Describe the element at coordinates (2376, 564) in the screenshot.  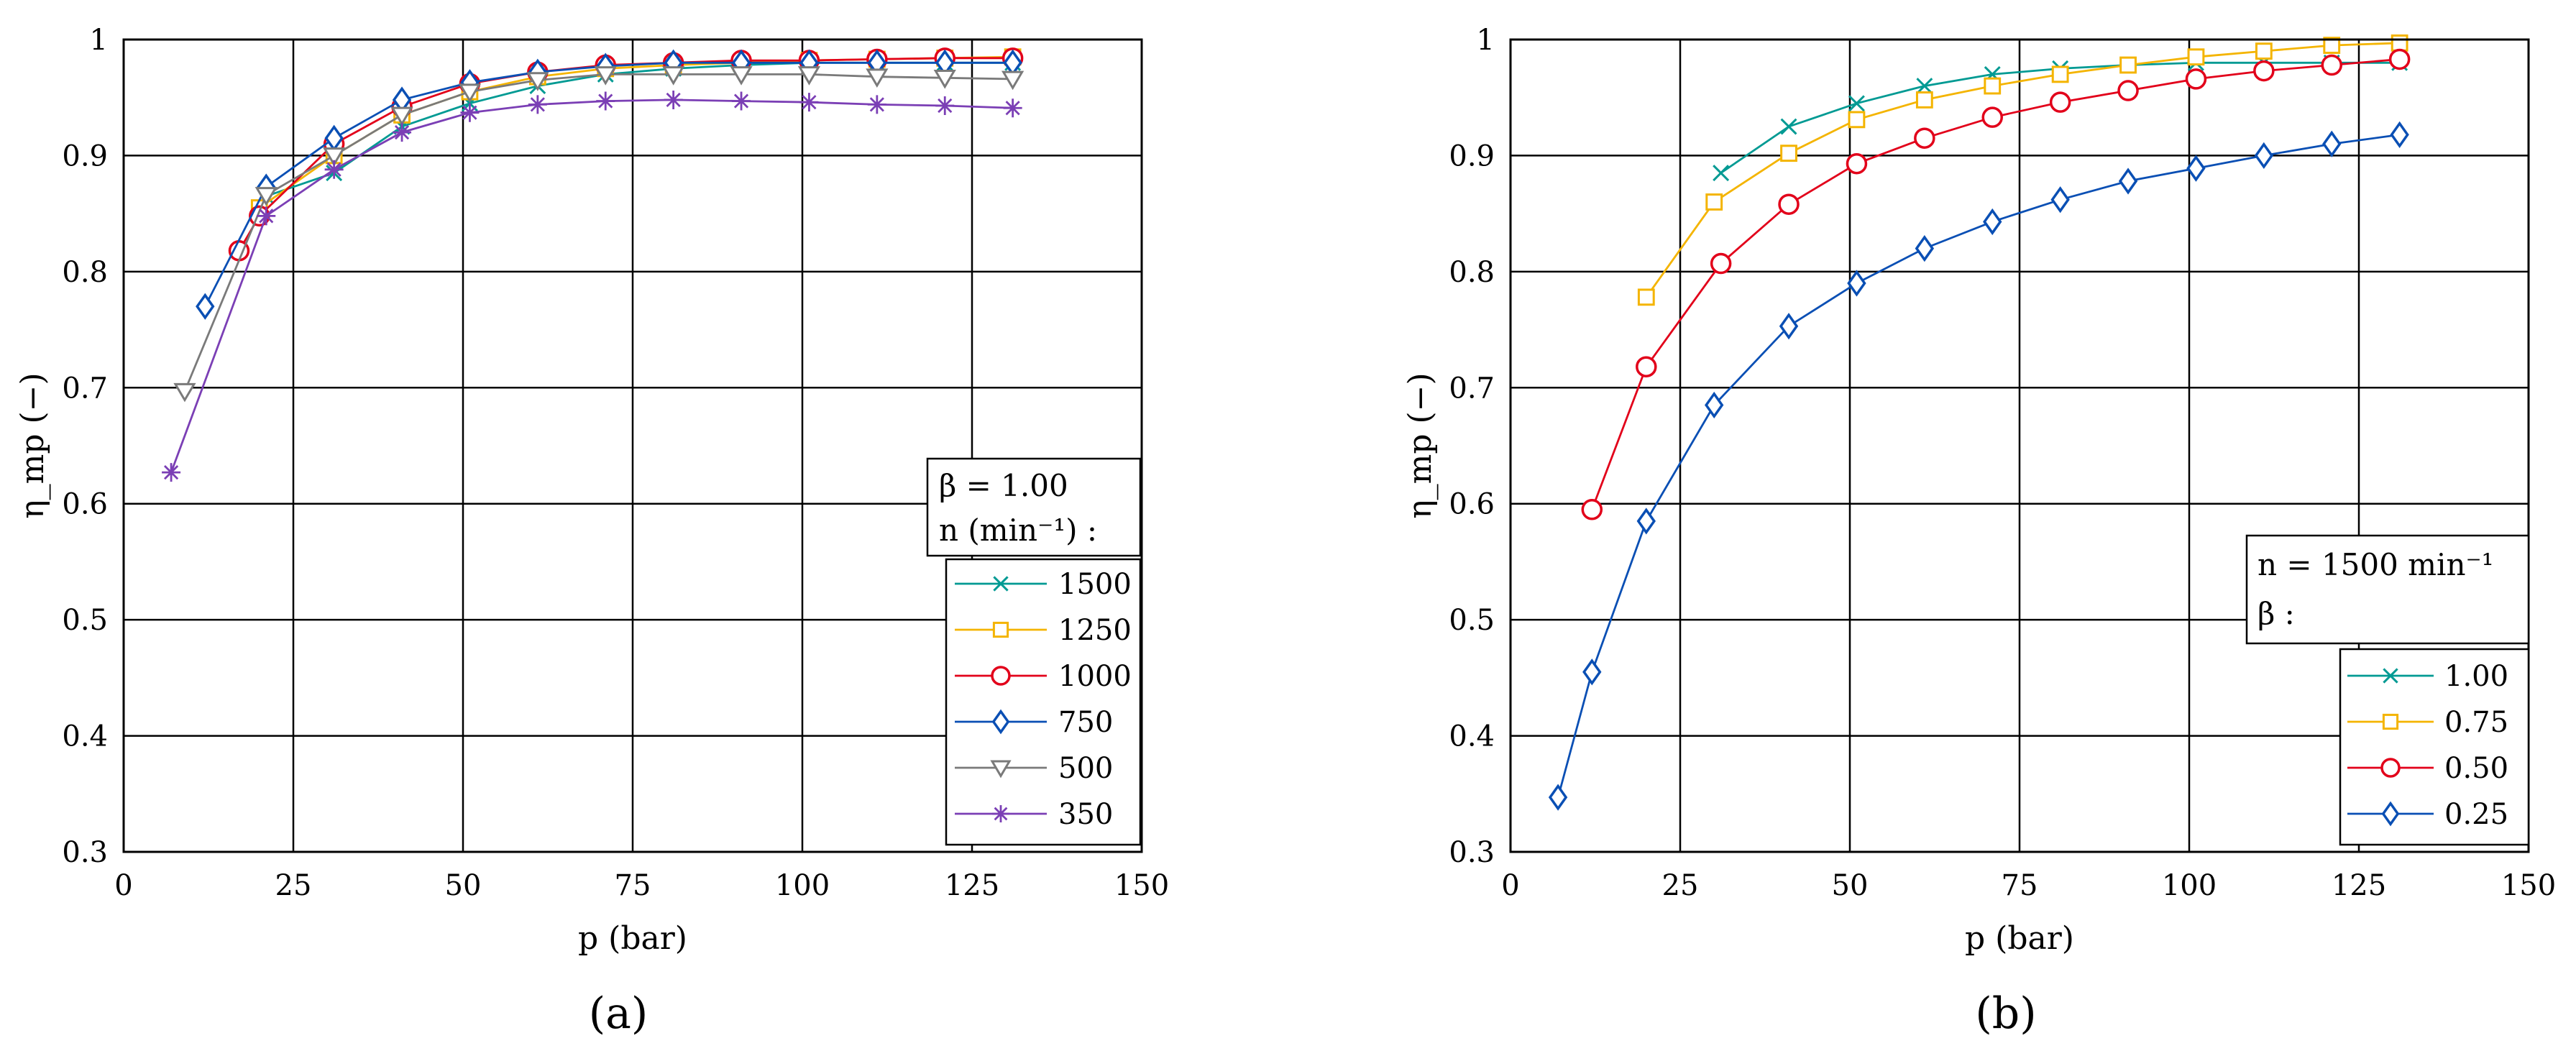
I see `legend-title-line1-b: n = 1500 min⁻¹` at that location.